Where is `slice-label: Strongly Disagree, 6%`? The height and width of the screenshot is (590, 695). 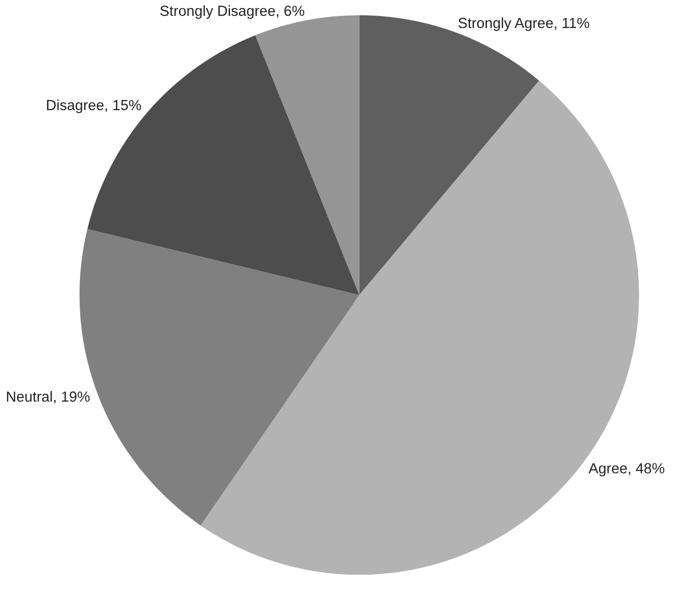 slice-label: Strongly Disagree, 6% is located at coordinates (232, 12).